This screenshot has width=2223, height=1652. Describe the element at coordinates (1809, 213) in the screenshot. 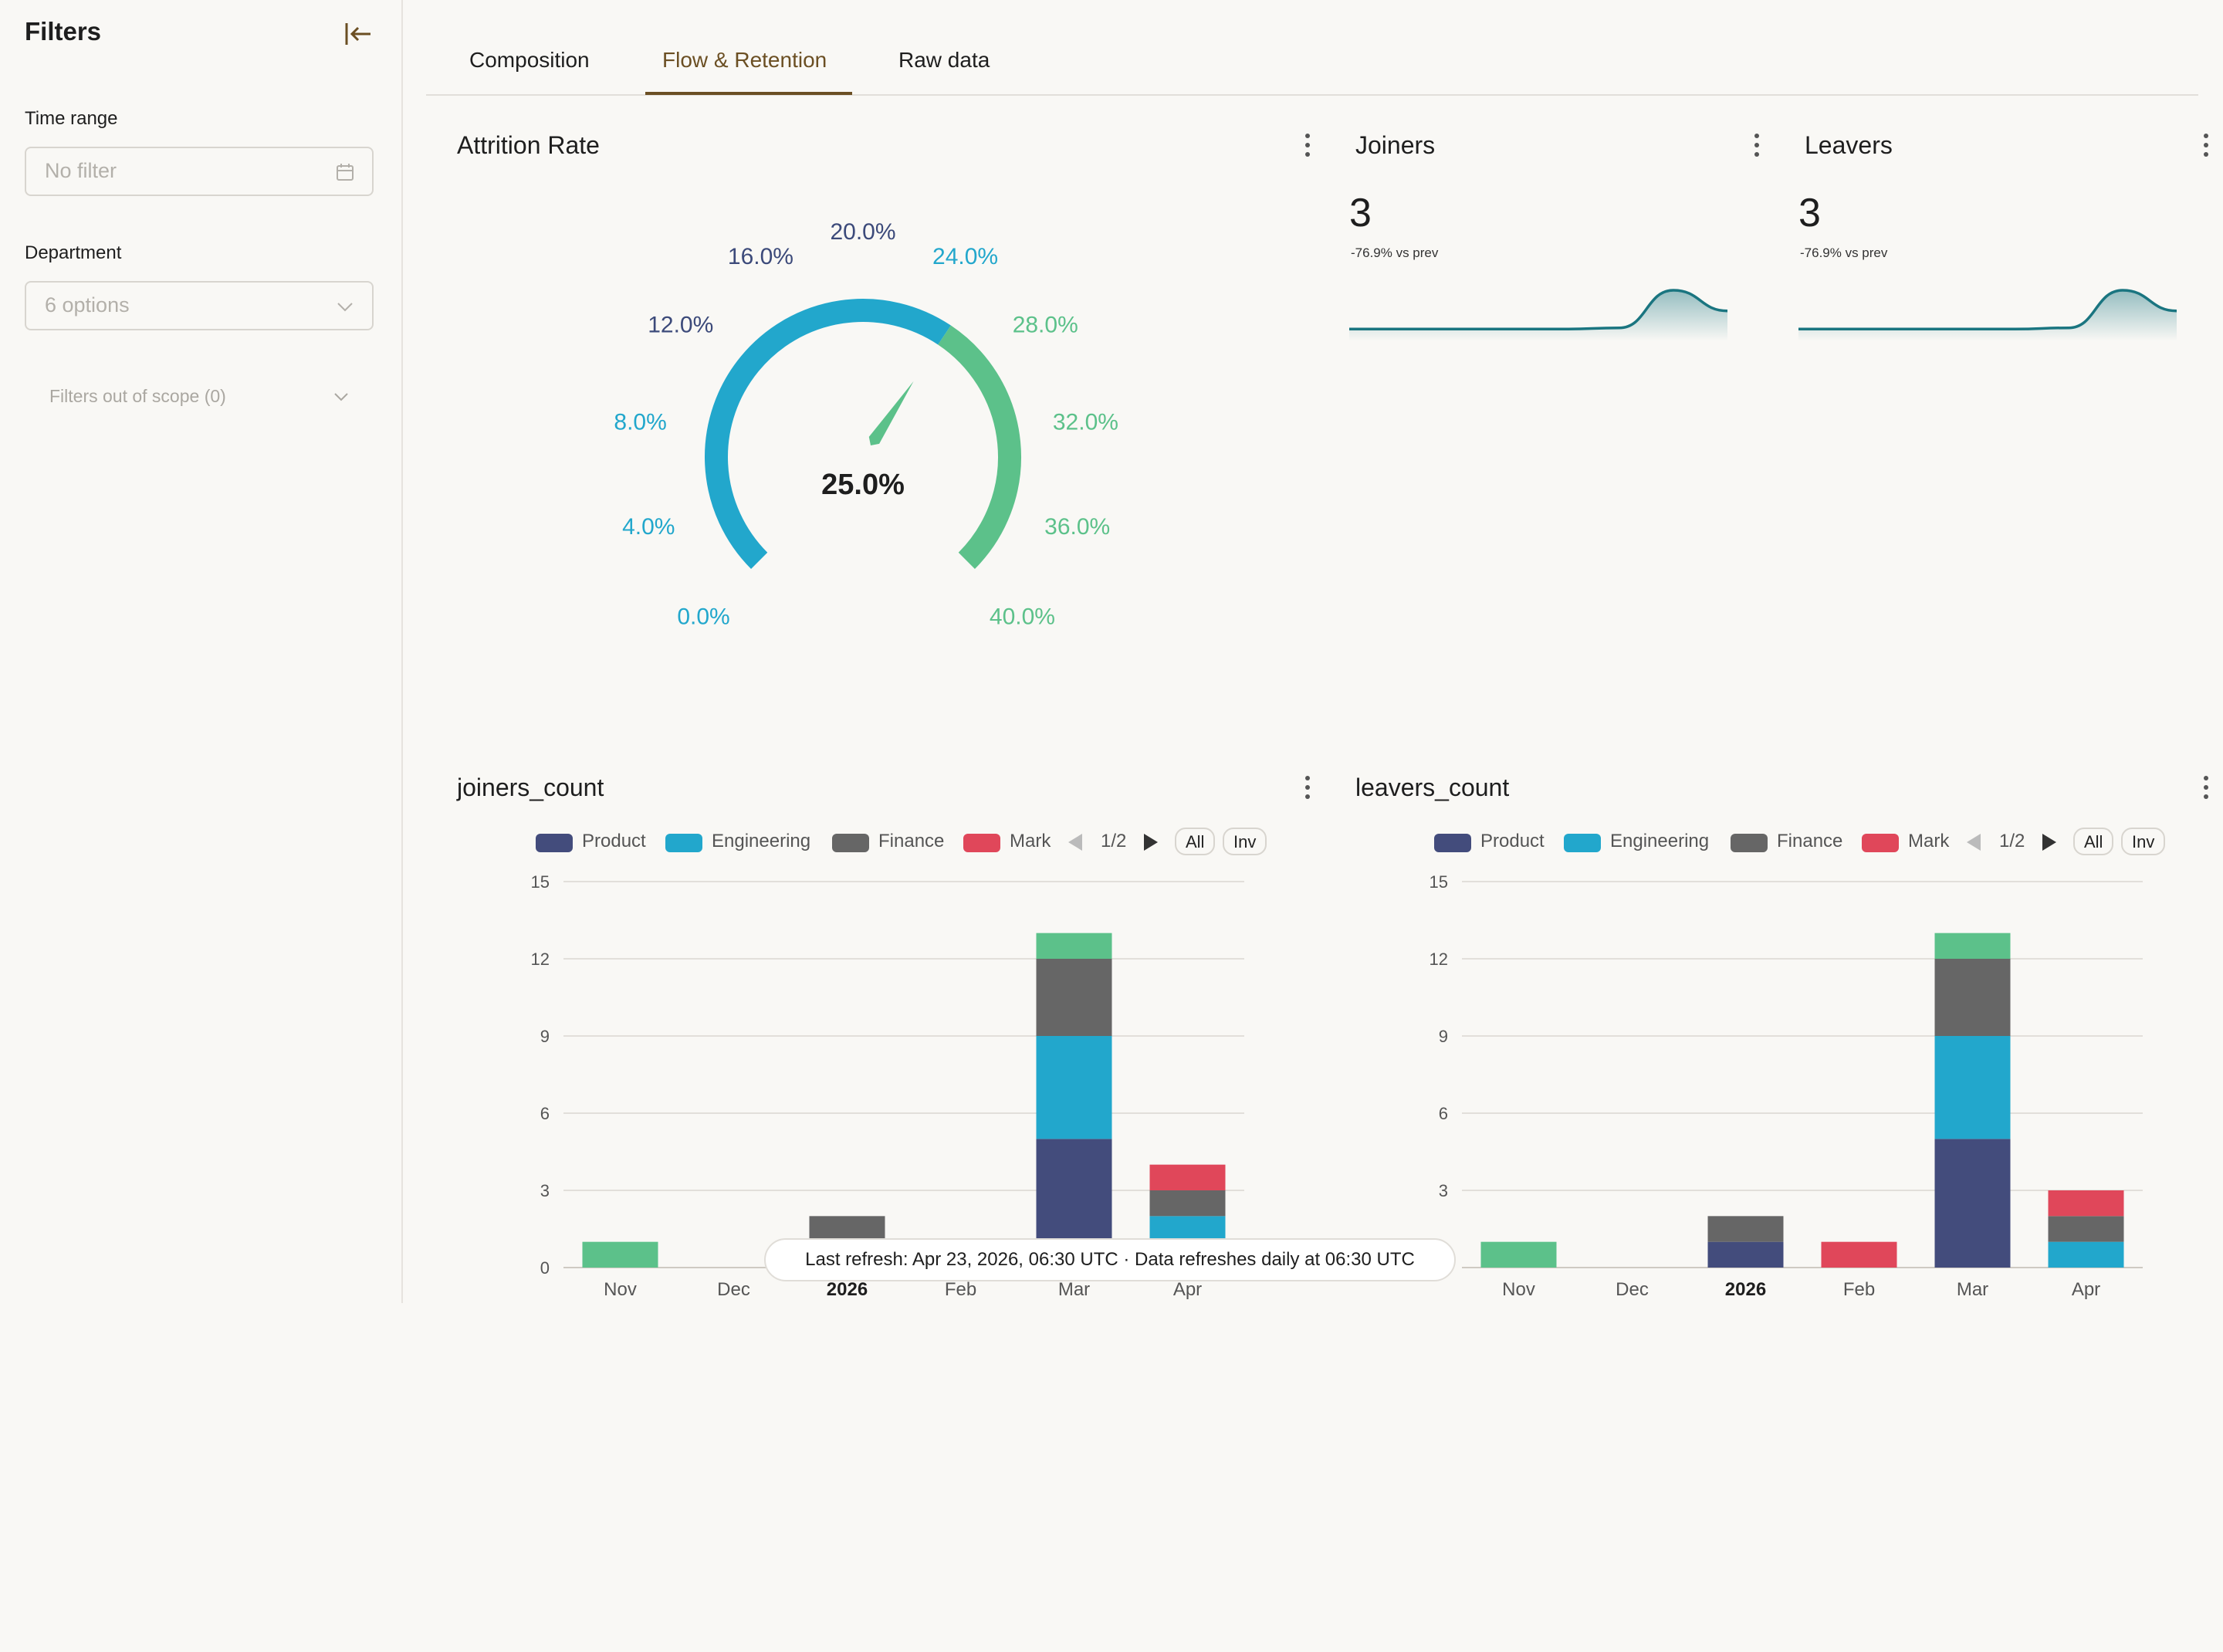

I see `leavers-value: 3` at that location.